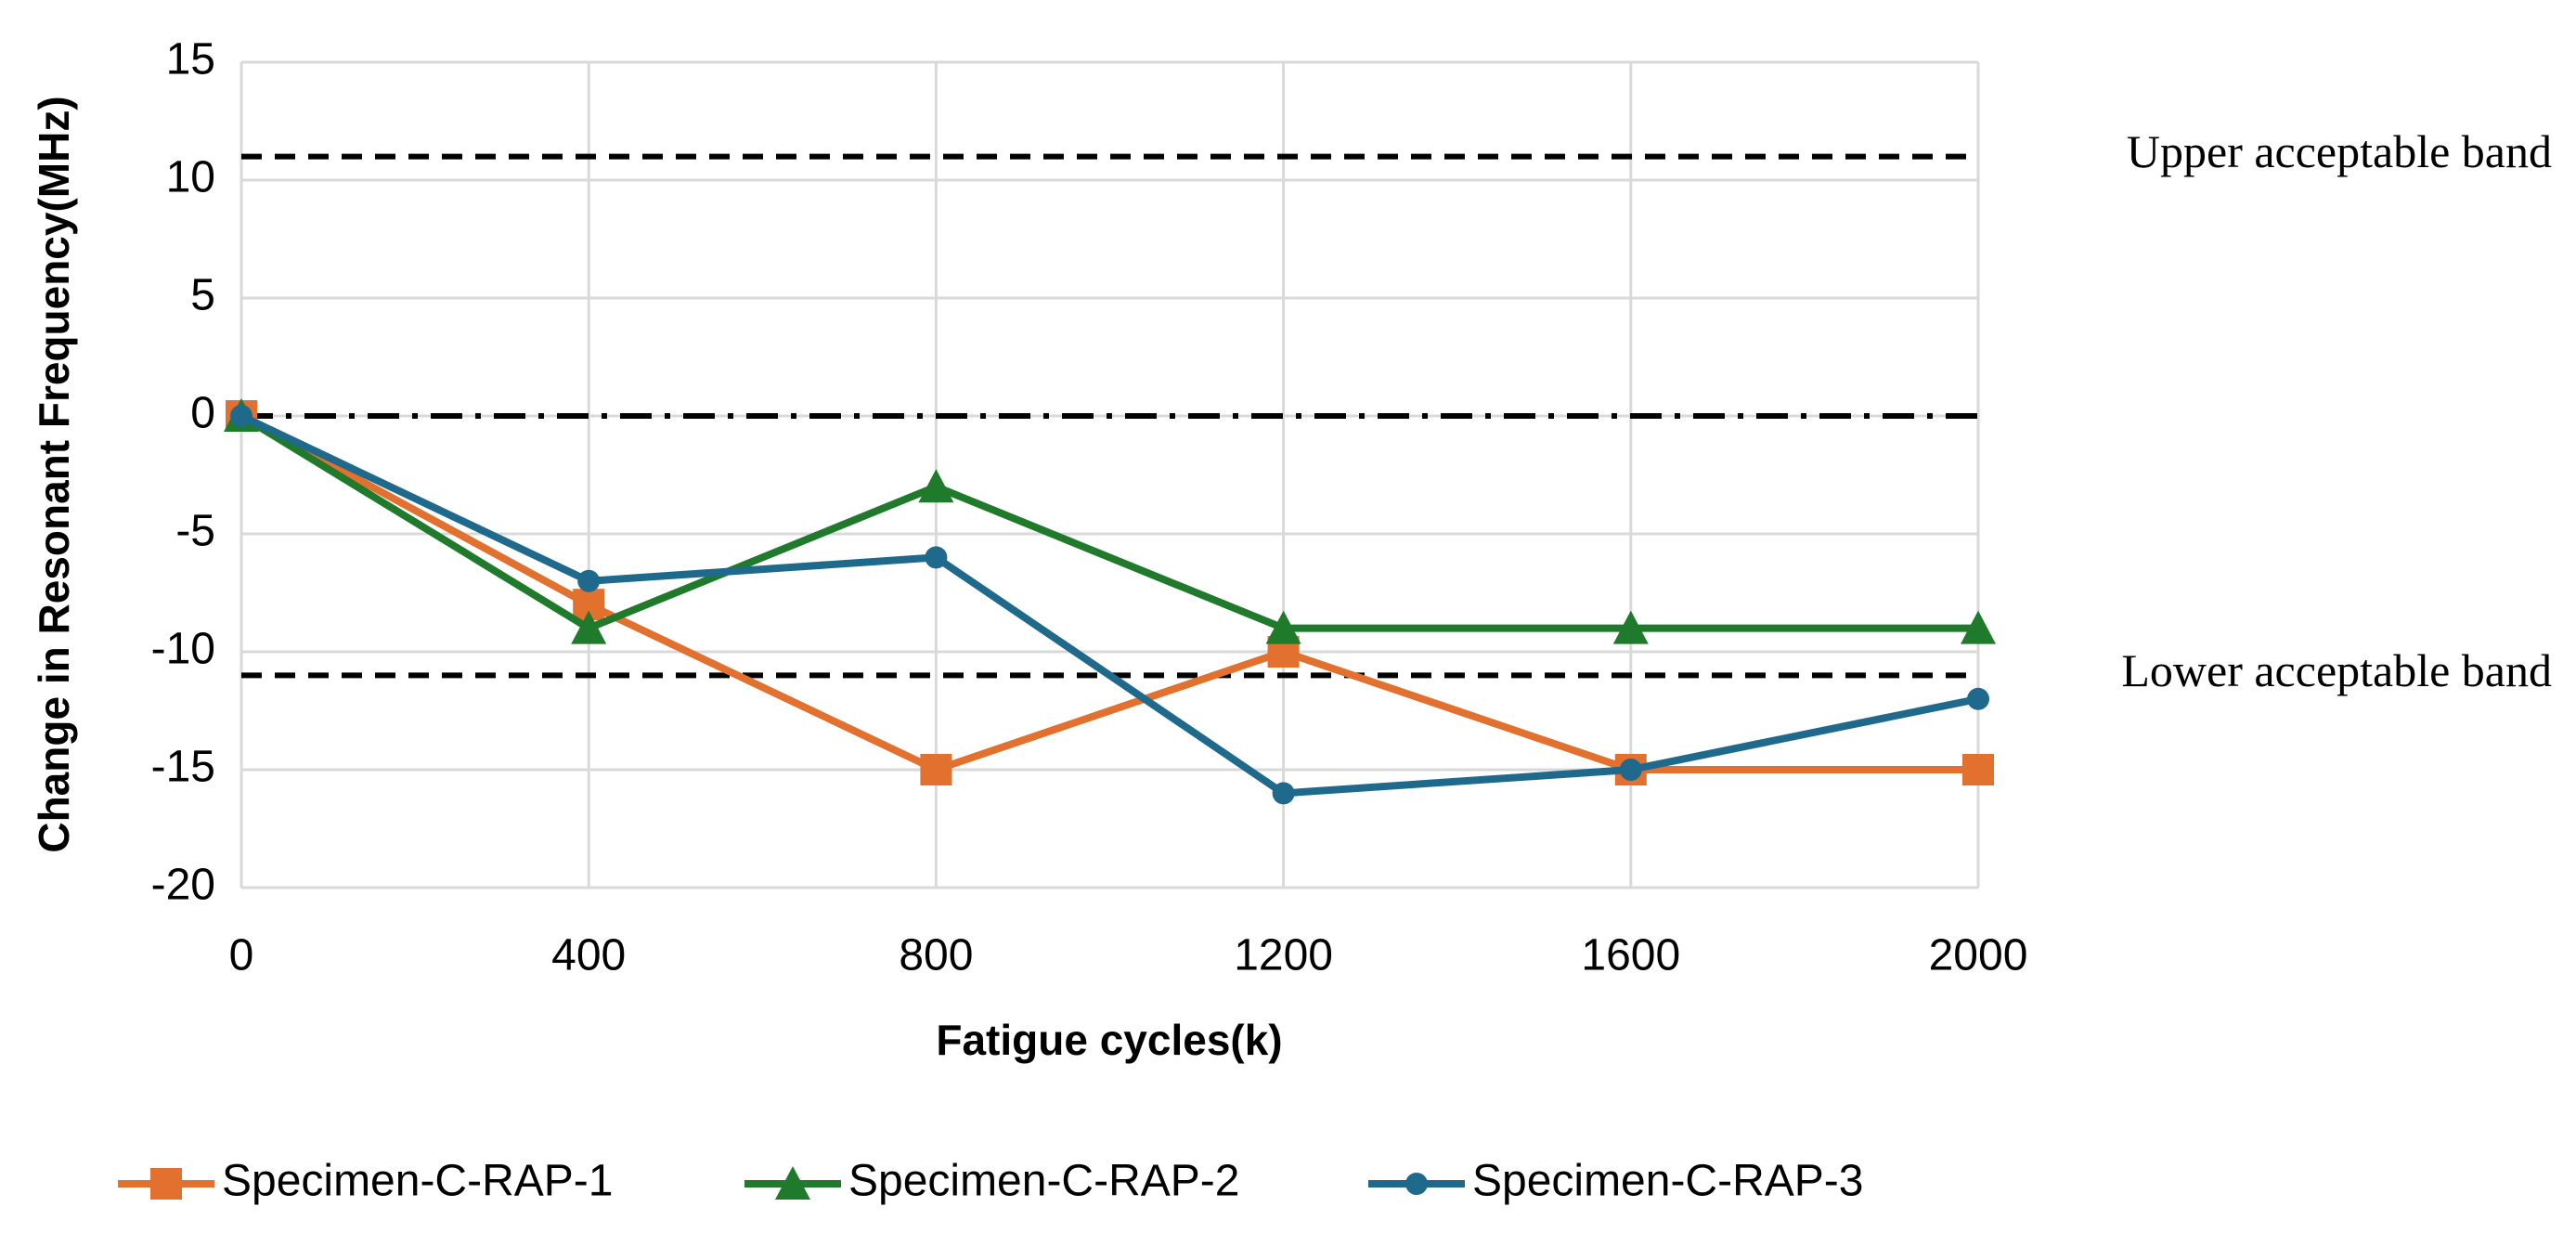 The height and width of the screenshot is (1246, 2576). Describe the element at coordinates (936, 956) in the screenshot. I see `x-tick-label: 800` at that location.